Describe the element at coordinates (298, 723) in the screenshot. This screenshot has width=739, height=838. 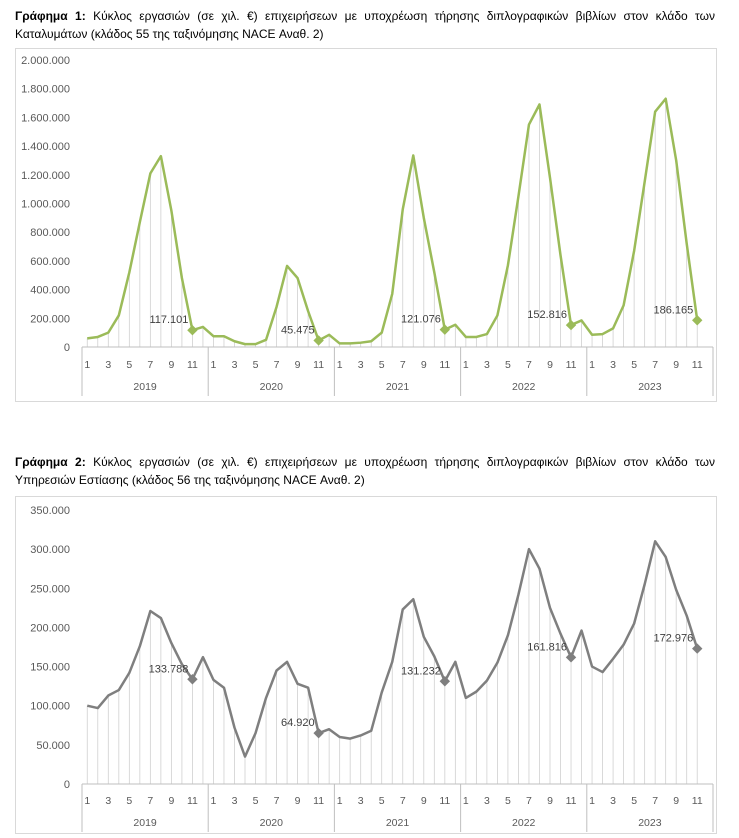
I see `chart-2-data-label: 64.920` at that location.